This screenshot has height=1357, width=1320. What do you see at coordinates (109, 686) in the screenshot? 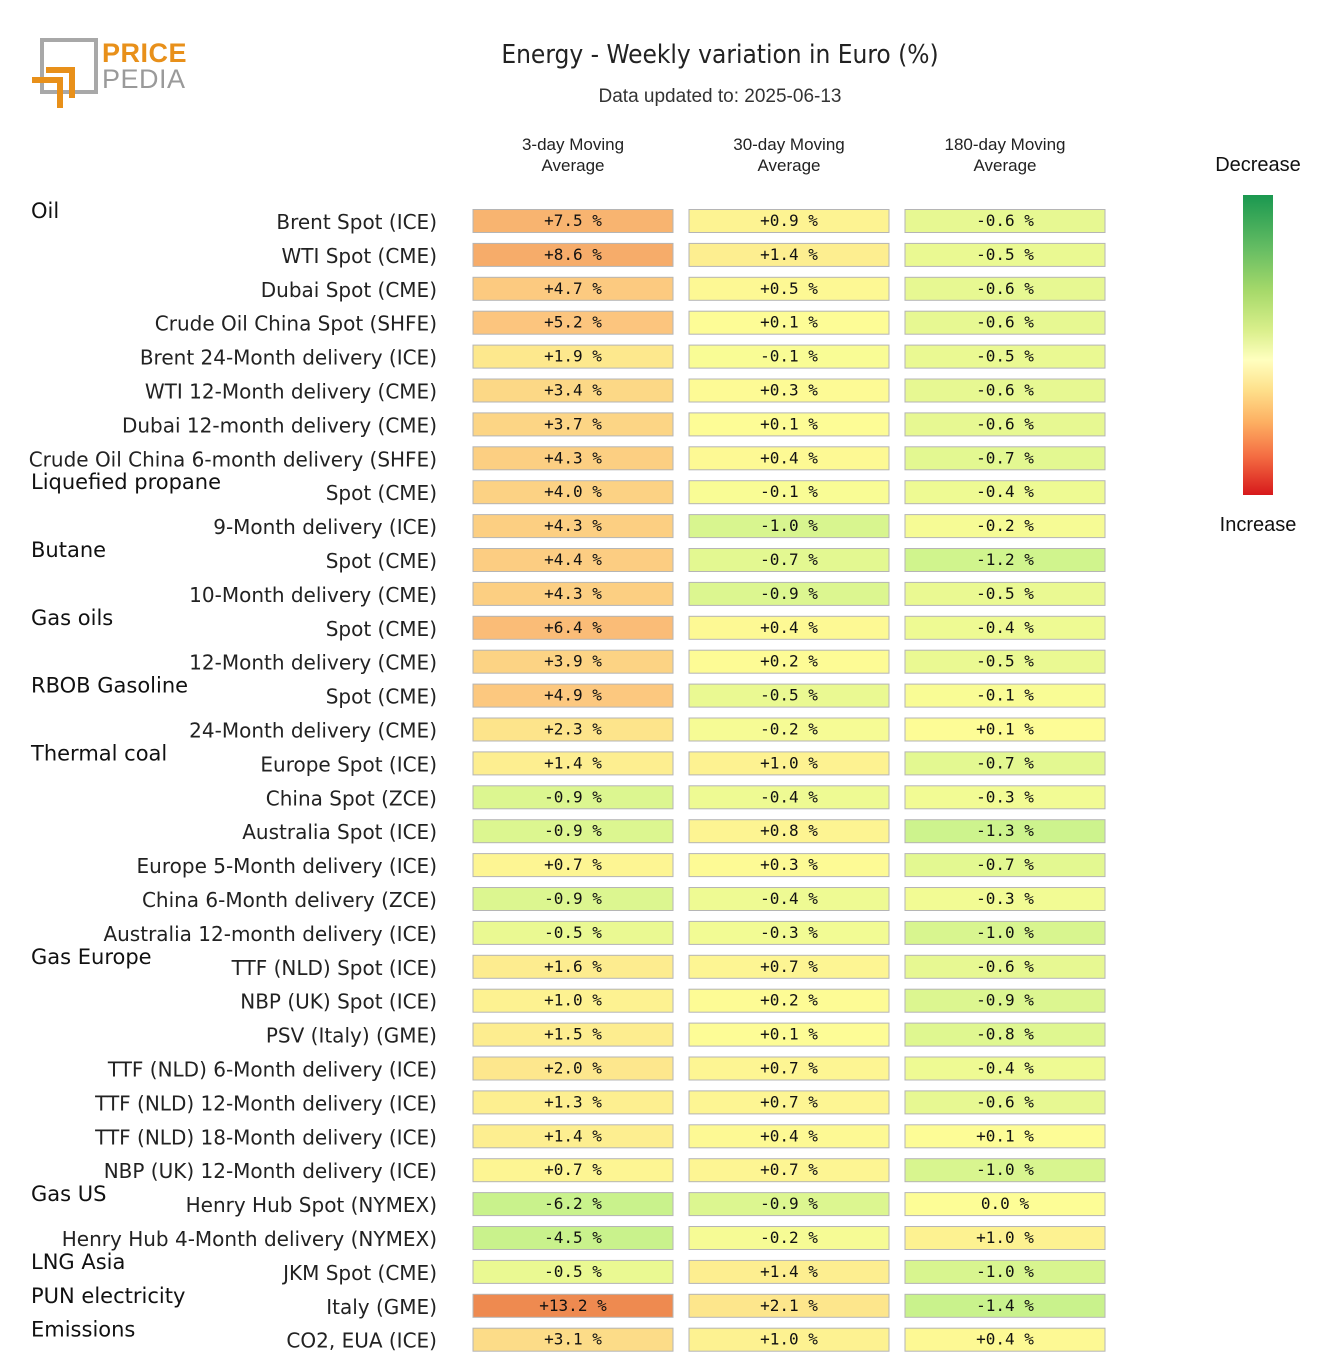
I see `group-label: RBOB Gasoline` at bounding box center [109, 686].